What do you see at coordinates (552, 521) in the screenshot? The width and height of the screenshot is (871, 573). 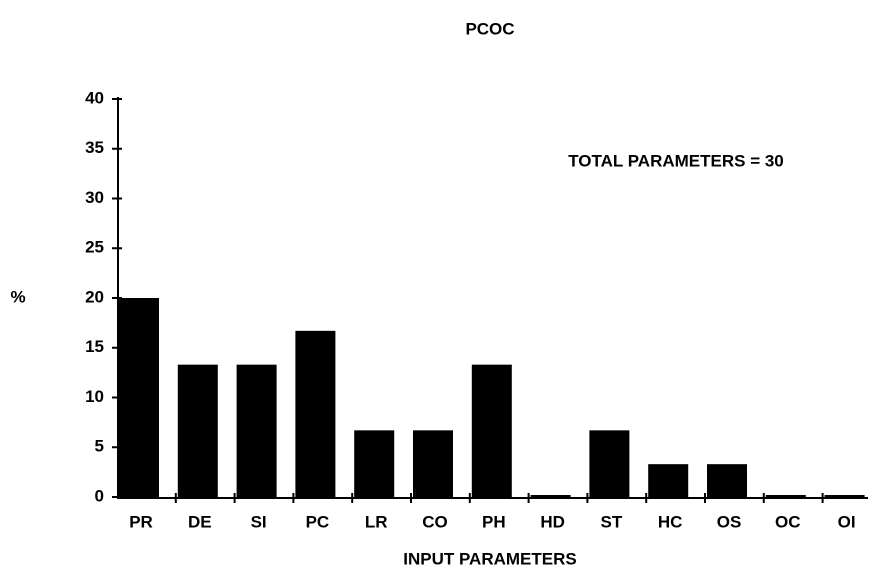 I see `x-tick-label: HD` at bounding box center [552, 521].